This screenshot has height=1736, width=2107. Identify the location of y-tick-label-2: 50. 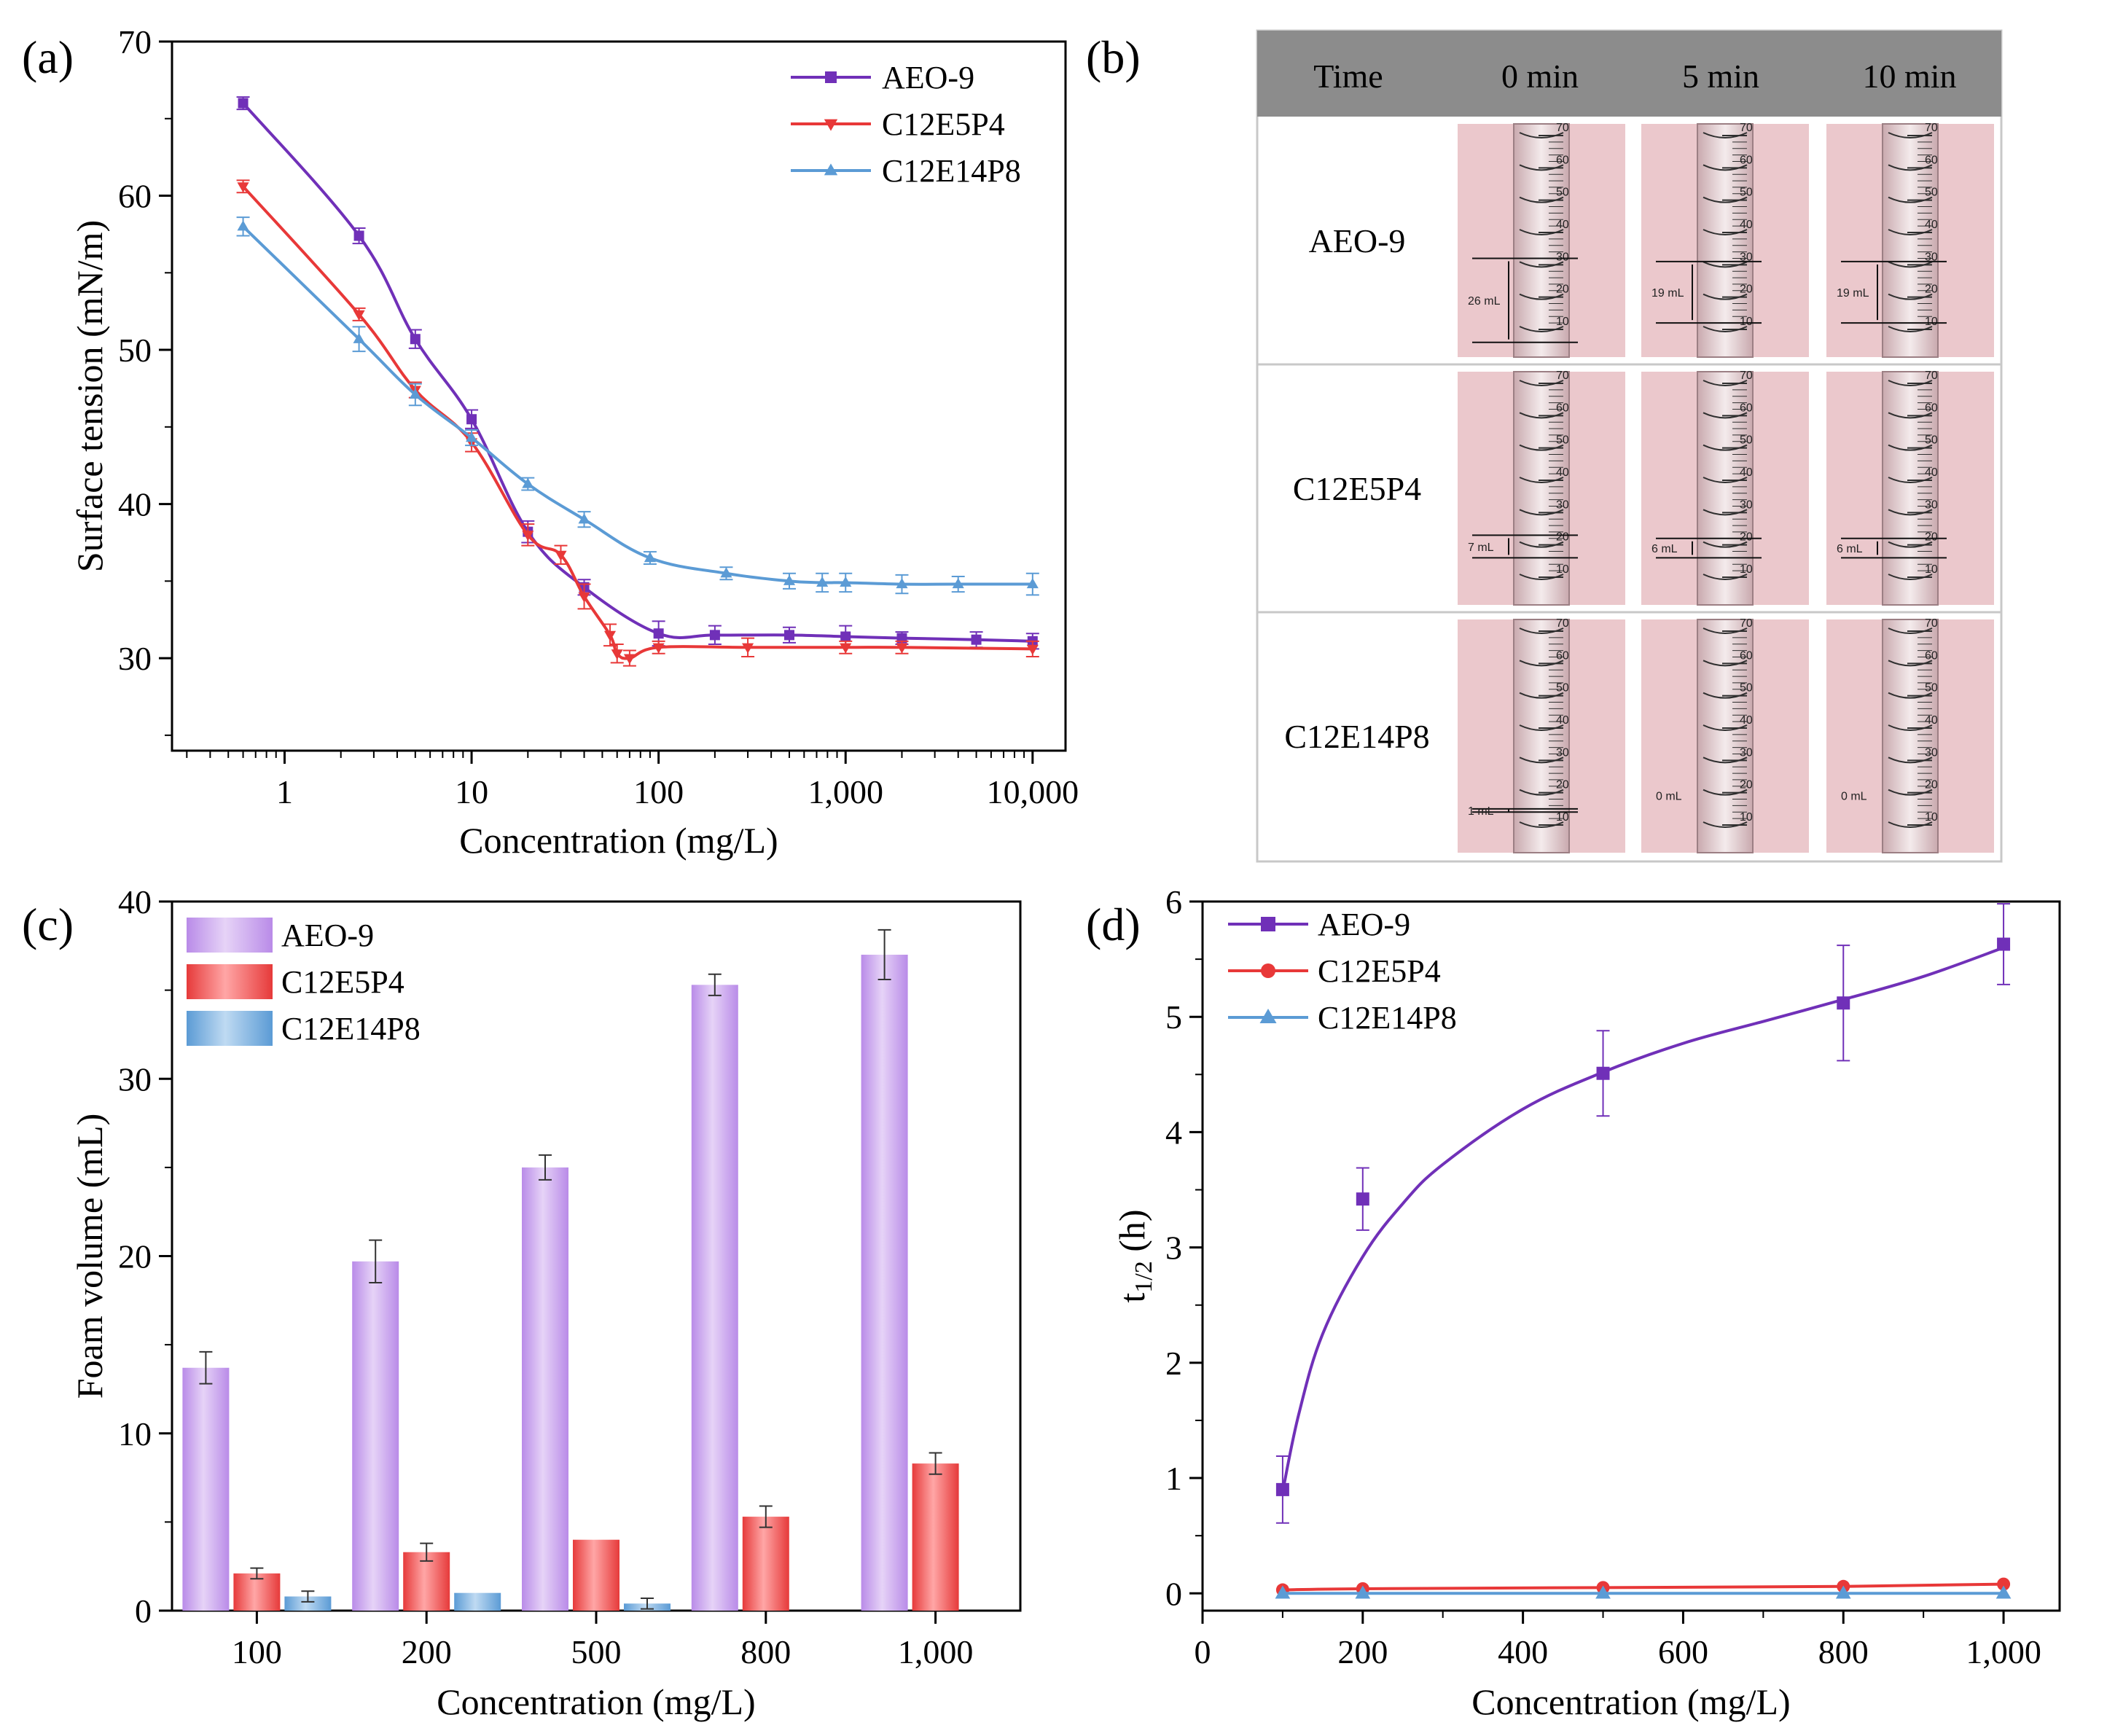
(135, 350).